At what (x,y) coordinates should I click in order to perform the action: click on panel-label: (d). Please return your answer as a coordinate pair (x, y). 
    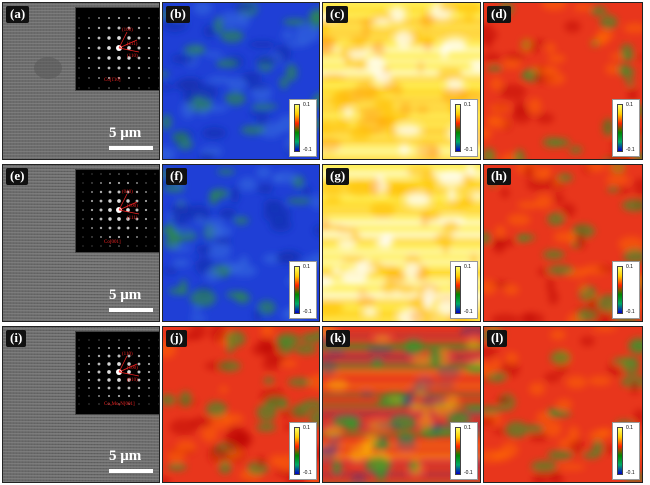
    Looking at the image, I should click on (499, 14).